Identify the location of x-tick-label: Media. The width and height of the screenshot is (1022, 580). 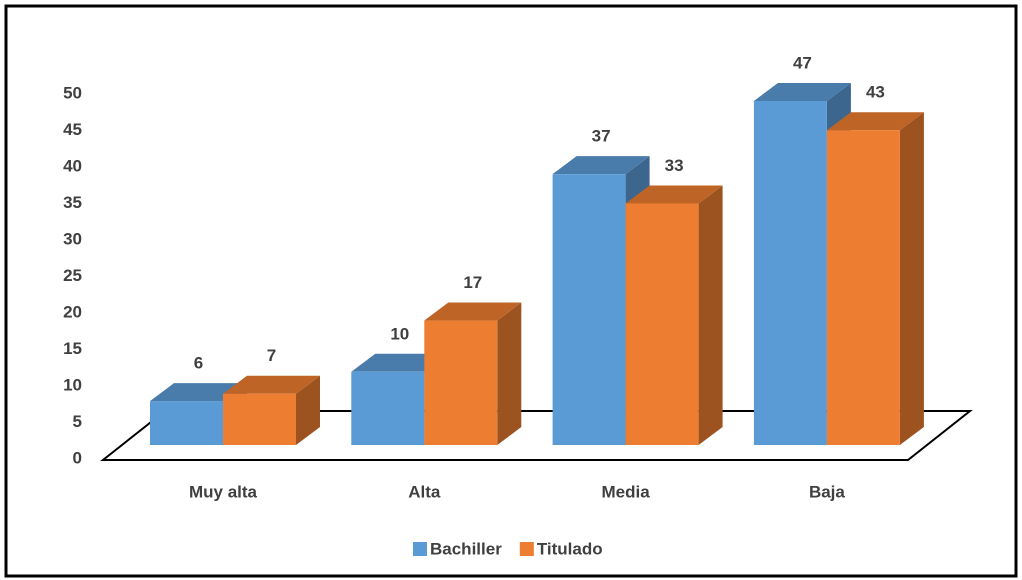
(626, 491).